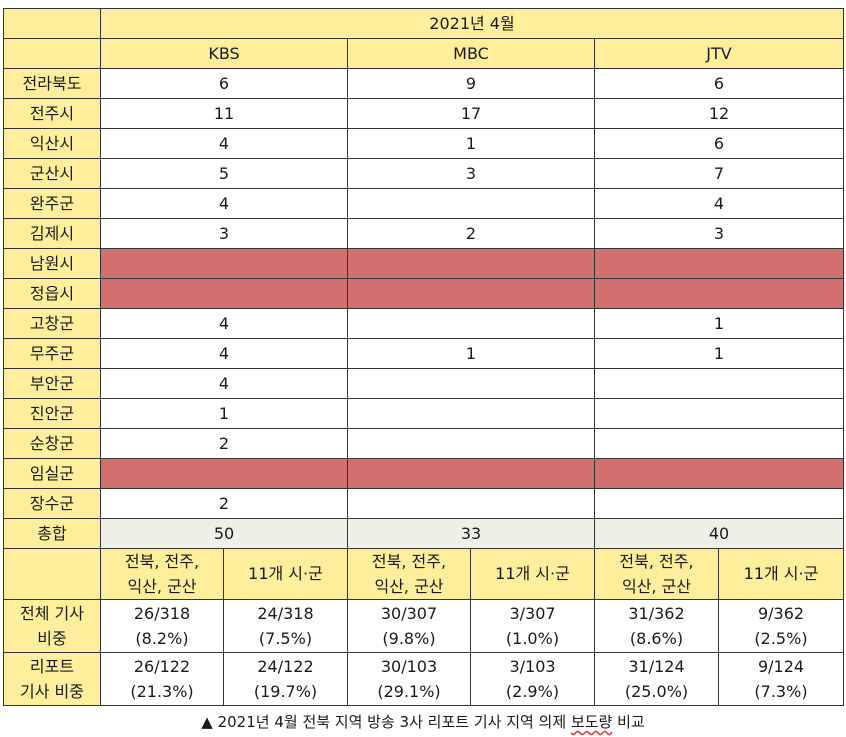  What do you see at coordinates (52, 353) in the screenshot?
I see `region-label: 무주군` at bounding box center [52, 353].